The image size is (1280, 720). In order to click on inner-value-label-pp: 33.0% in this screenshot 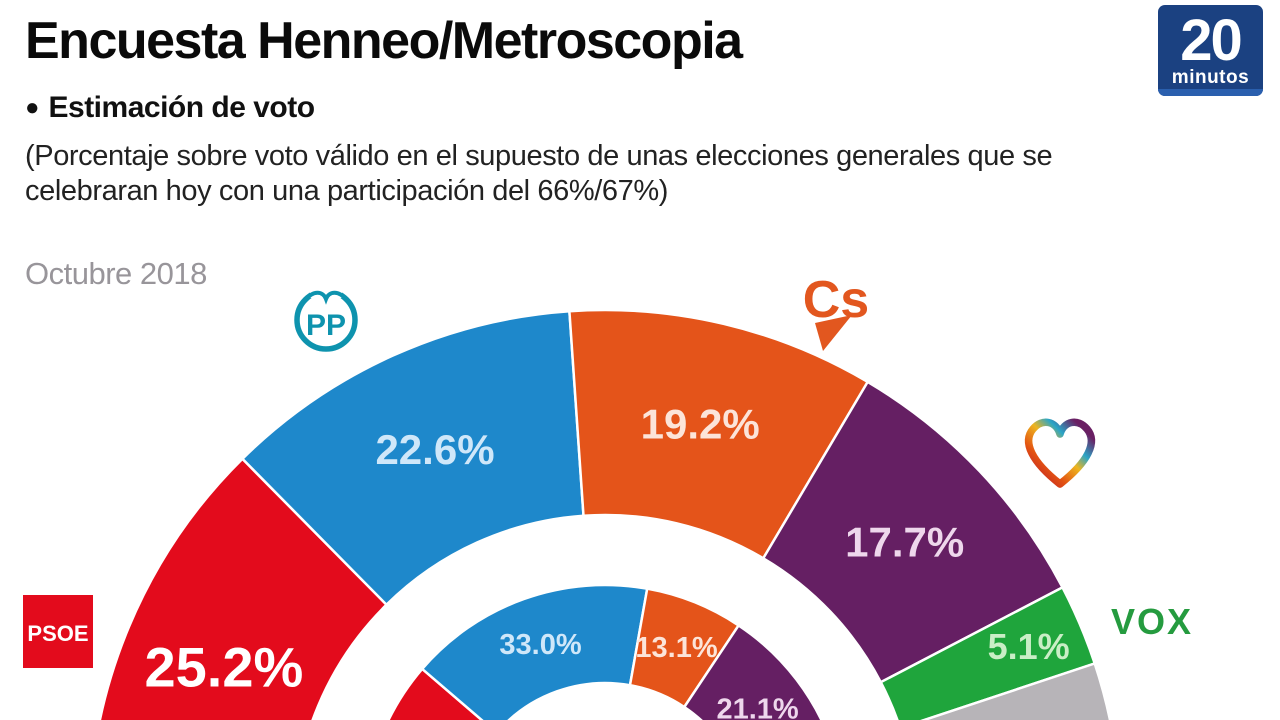, I will do `click(540, 645)`.